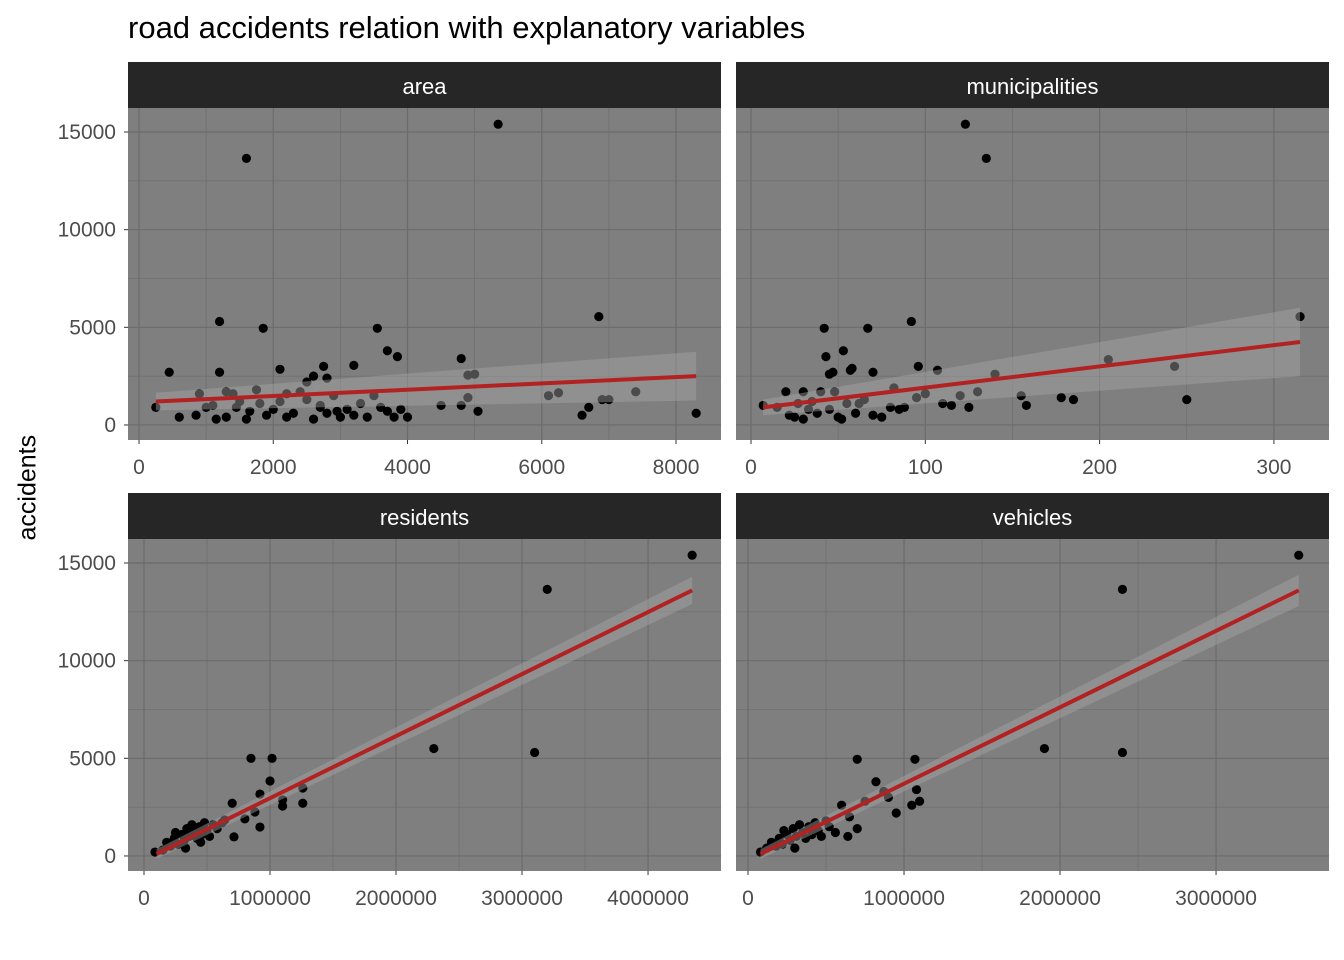 Image resolution: width=1344 pixels, height=960 pixels. Describe the element at coordinates (522, 898) in the screenshot. I see `x-tick-label: 3000000` at that location.